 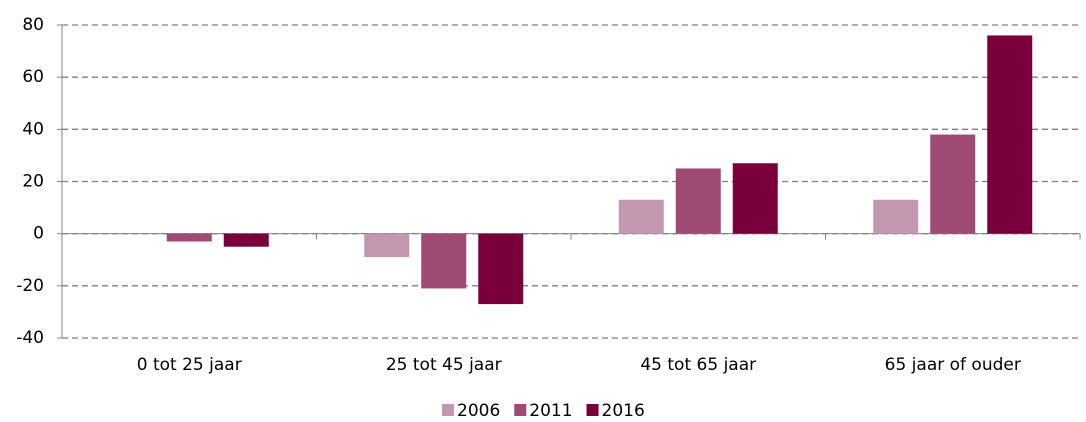 I want to click on x-tick-label: 0 tot 25 jaar, so click(x=189, y=365).